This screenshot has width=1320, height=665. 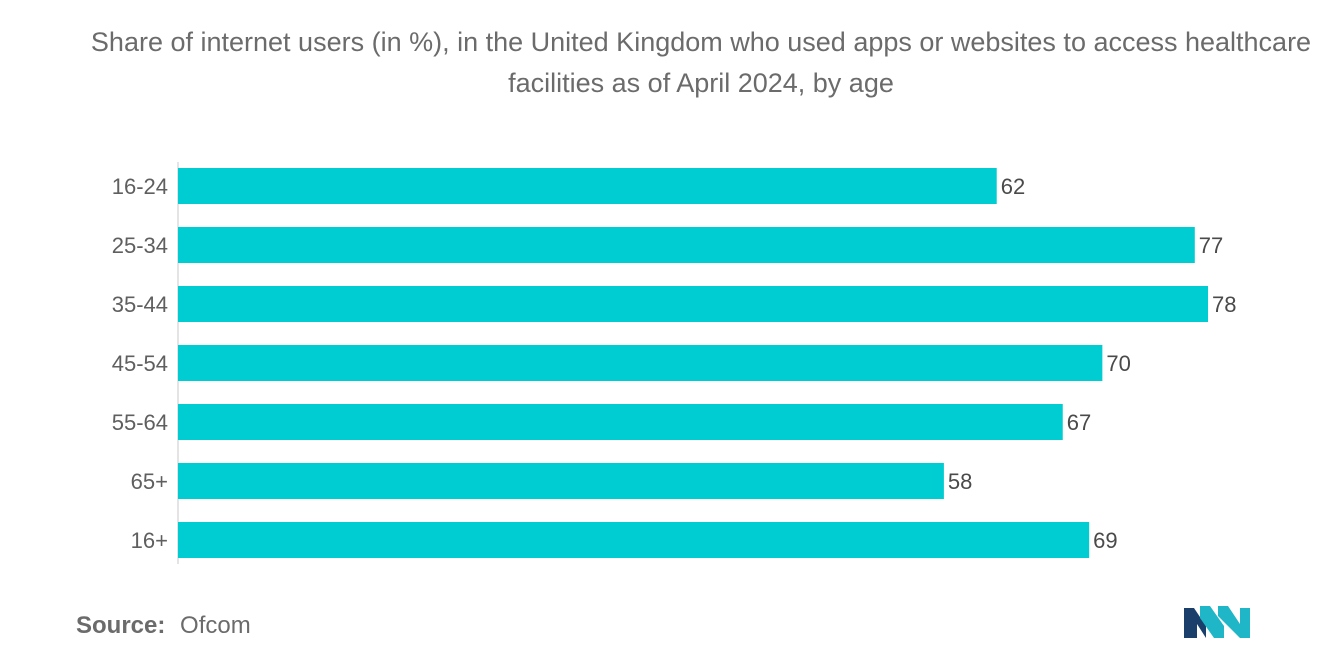 I want to click on category-label: 35-44, so click(x=140, y=304).